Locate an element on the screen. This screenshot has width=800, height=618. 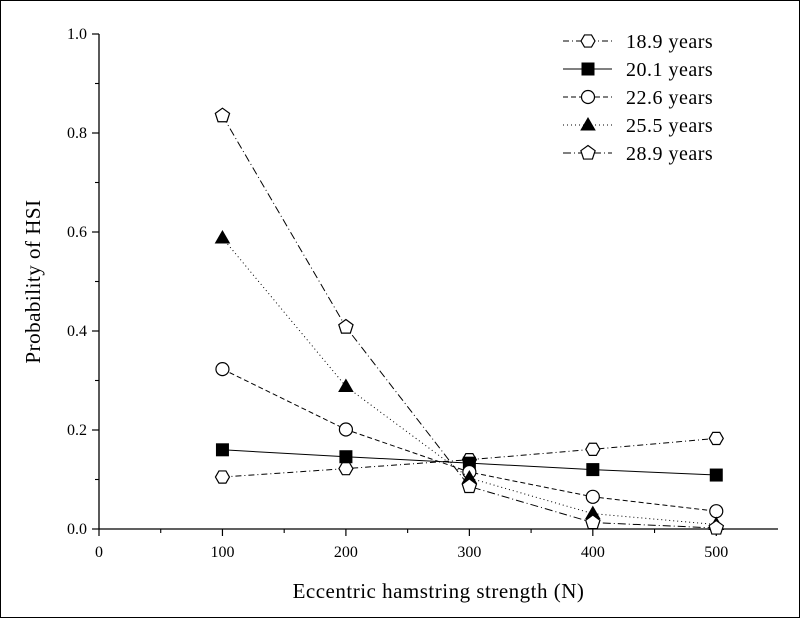
legend-label: 28.9 years is located at coordinates (669, 154).